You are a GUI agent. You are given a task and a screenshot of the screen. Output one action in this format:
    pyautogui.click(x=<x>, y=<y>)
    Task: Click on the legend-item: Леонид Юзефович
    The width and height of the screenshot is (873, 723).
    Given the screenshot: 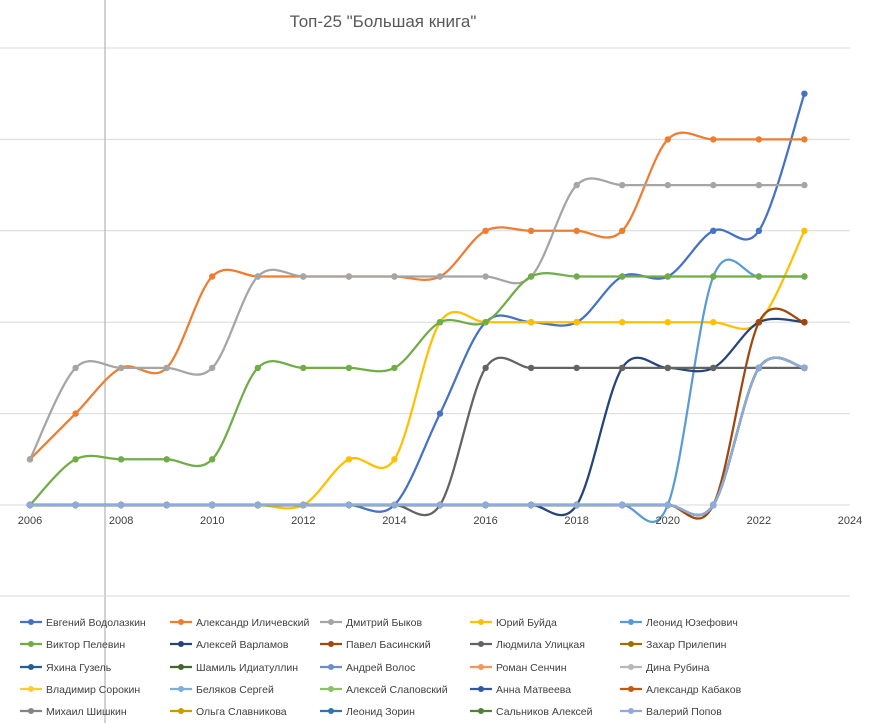 What is the action you would take?
    pyautogui.click(x=679, y=623)
    